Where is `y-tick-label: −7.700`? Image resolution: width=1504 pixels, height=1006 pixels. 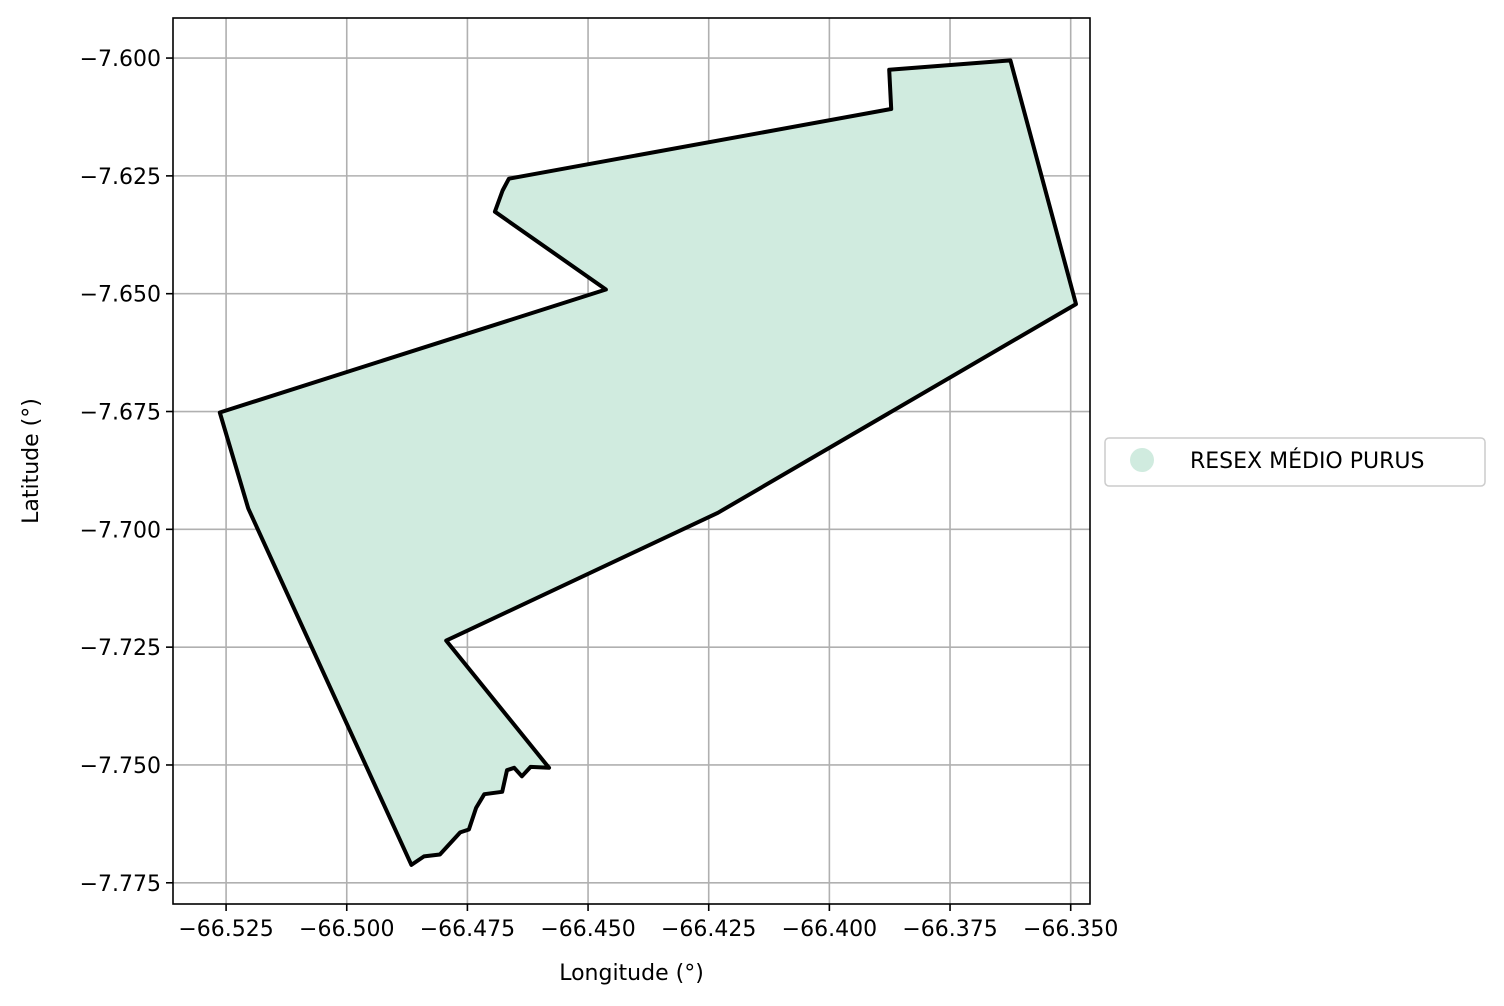
y-tick-label: −7.700 is located at coordinates (120, 530).